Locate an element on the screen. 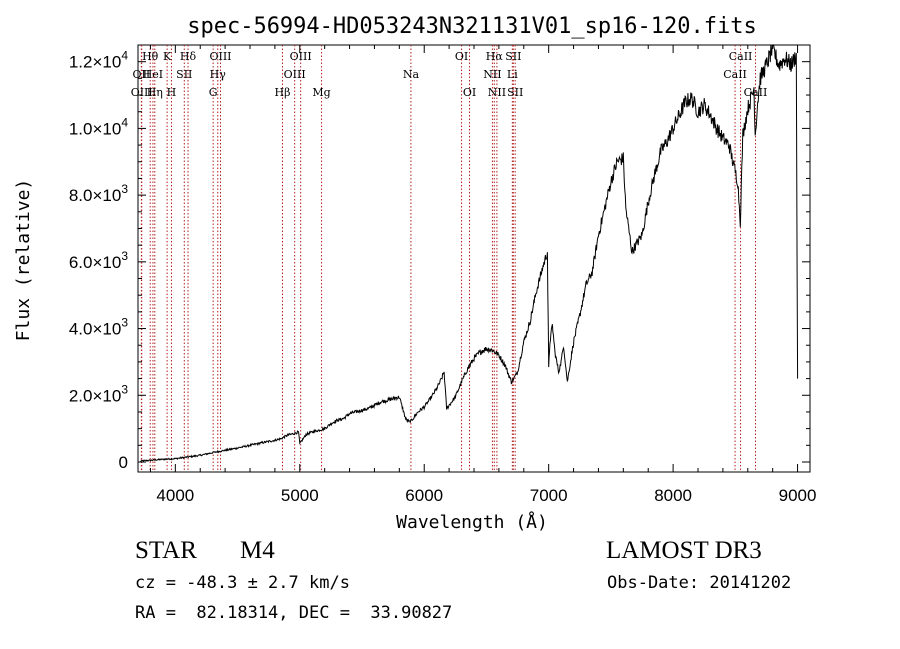  ra-dec-text: RA = 82.18314, DEC = 33.90827 is located at coordinates (294, 613).